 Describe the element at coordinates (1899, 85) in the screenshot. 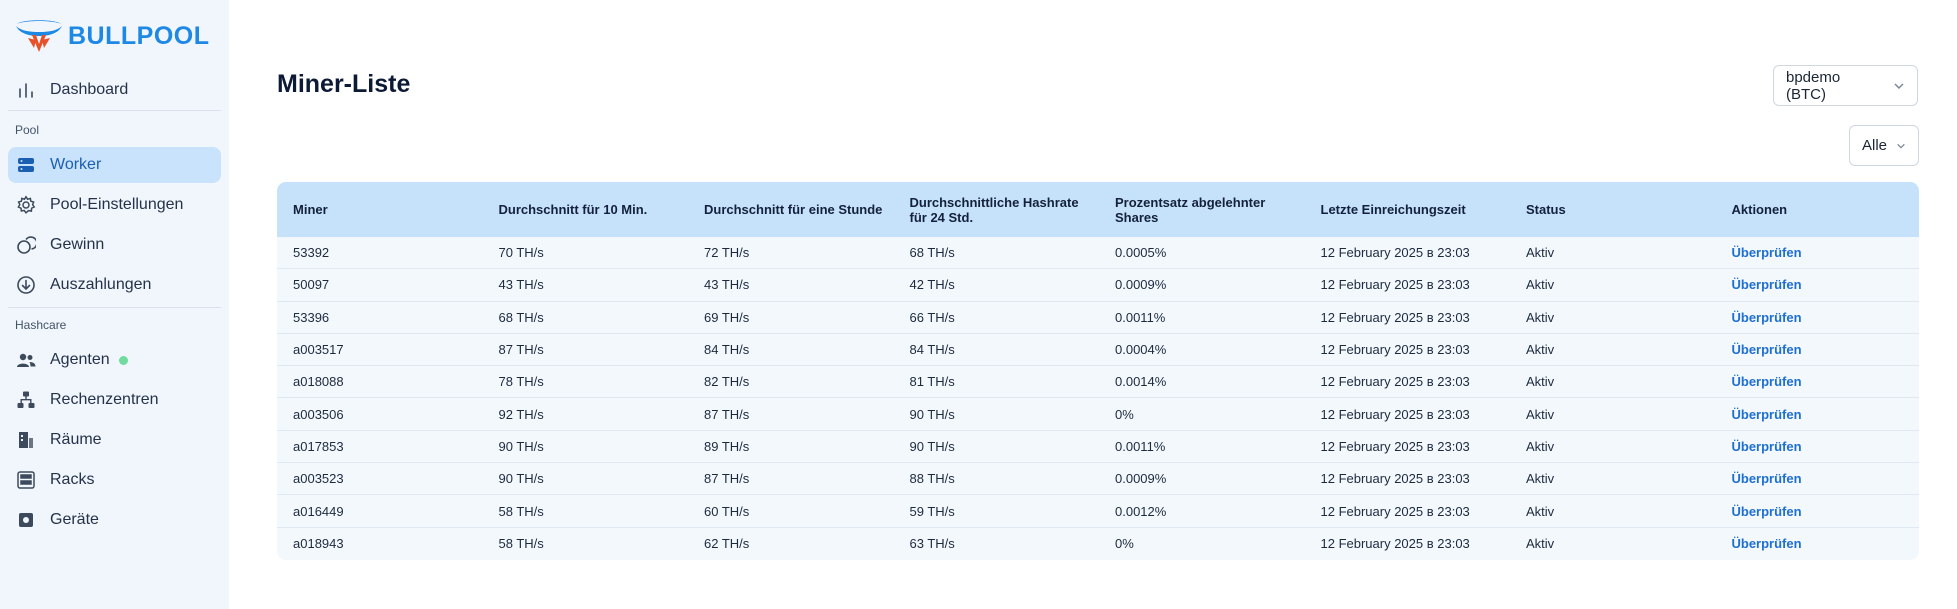

I see `chevron-down-icon` at that location.